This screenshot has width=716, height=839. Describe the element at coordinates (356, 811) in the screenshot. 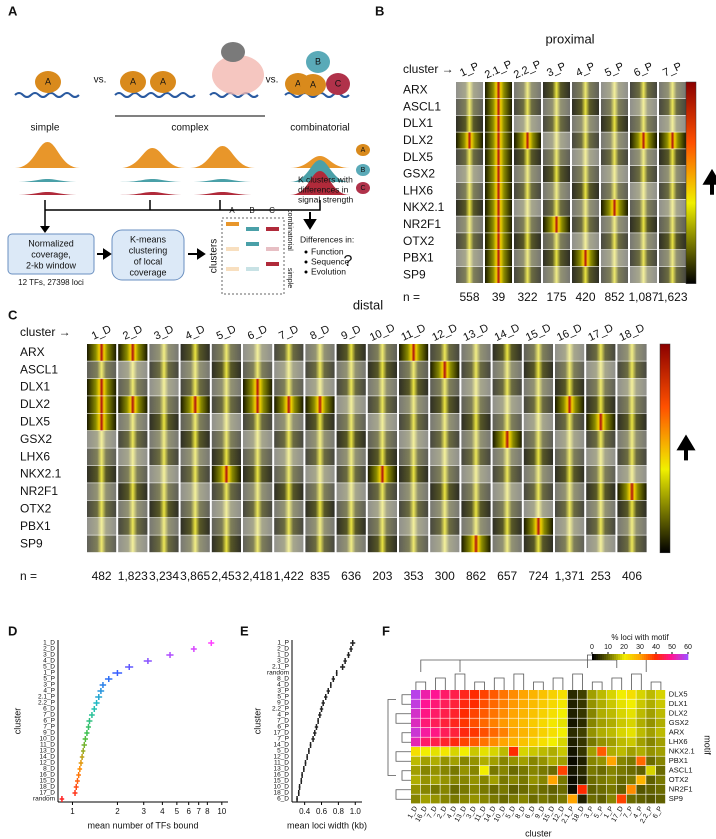

I see `x-tick-label: 1.0` at that location.